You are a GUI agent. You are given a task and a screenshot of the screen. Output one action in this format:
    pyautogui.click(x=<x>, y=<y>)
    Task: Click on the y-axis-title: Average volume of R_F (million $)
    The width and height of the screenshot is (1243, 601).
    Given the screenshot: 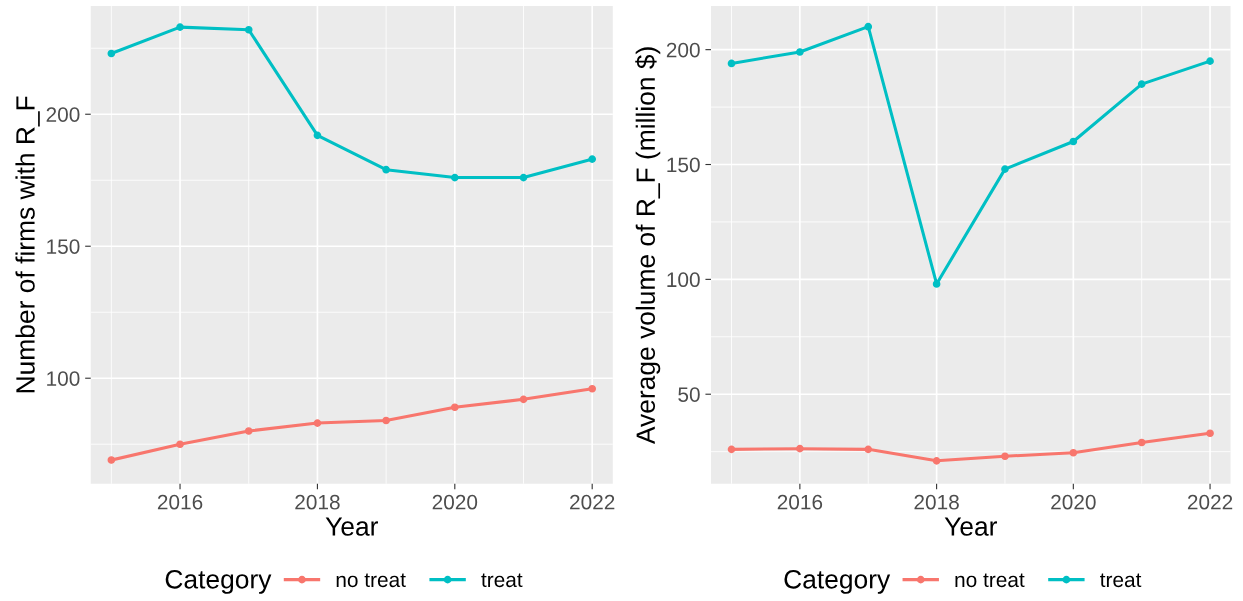 What is the action you would take?
    pyautogui.click(x=648, y=246)
    